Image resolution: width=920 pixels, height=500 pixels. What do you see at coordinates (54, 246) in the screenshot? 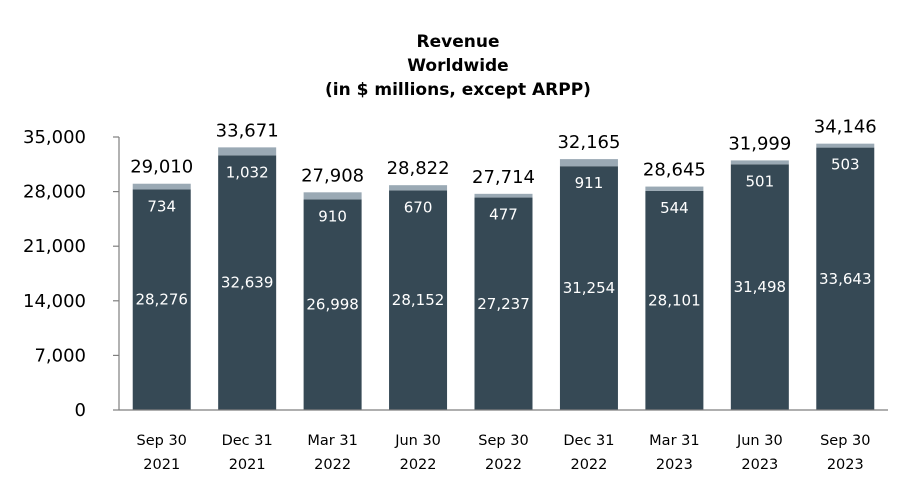
I see `y-tick-label: 21,000` at bounding box center [54, 246].